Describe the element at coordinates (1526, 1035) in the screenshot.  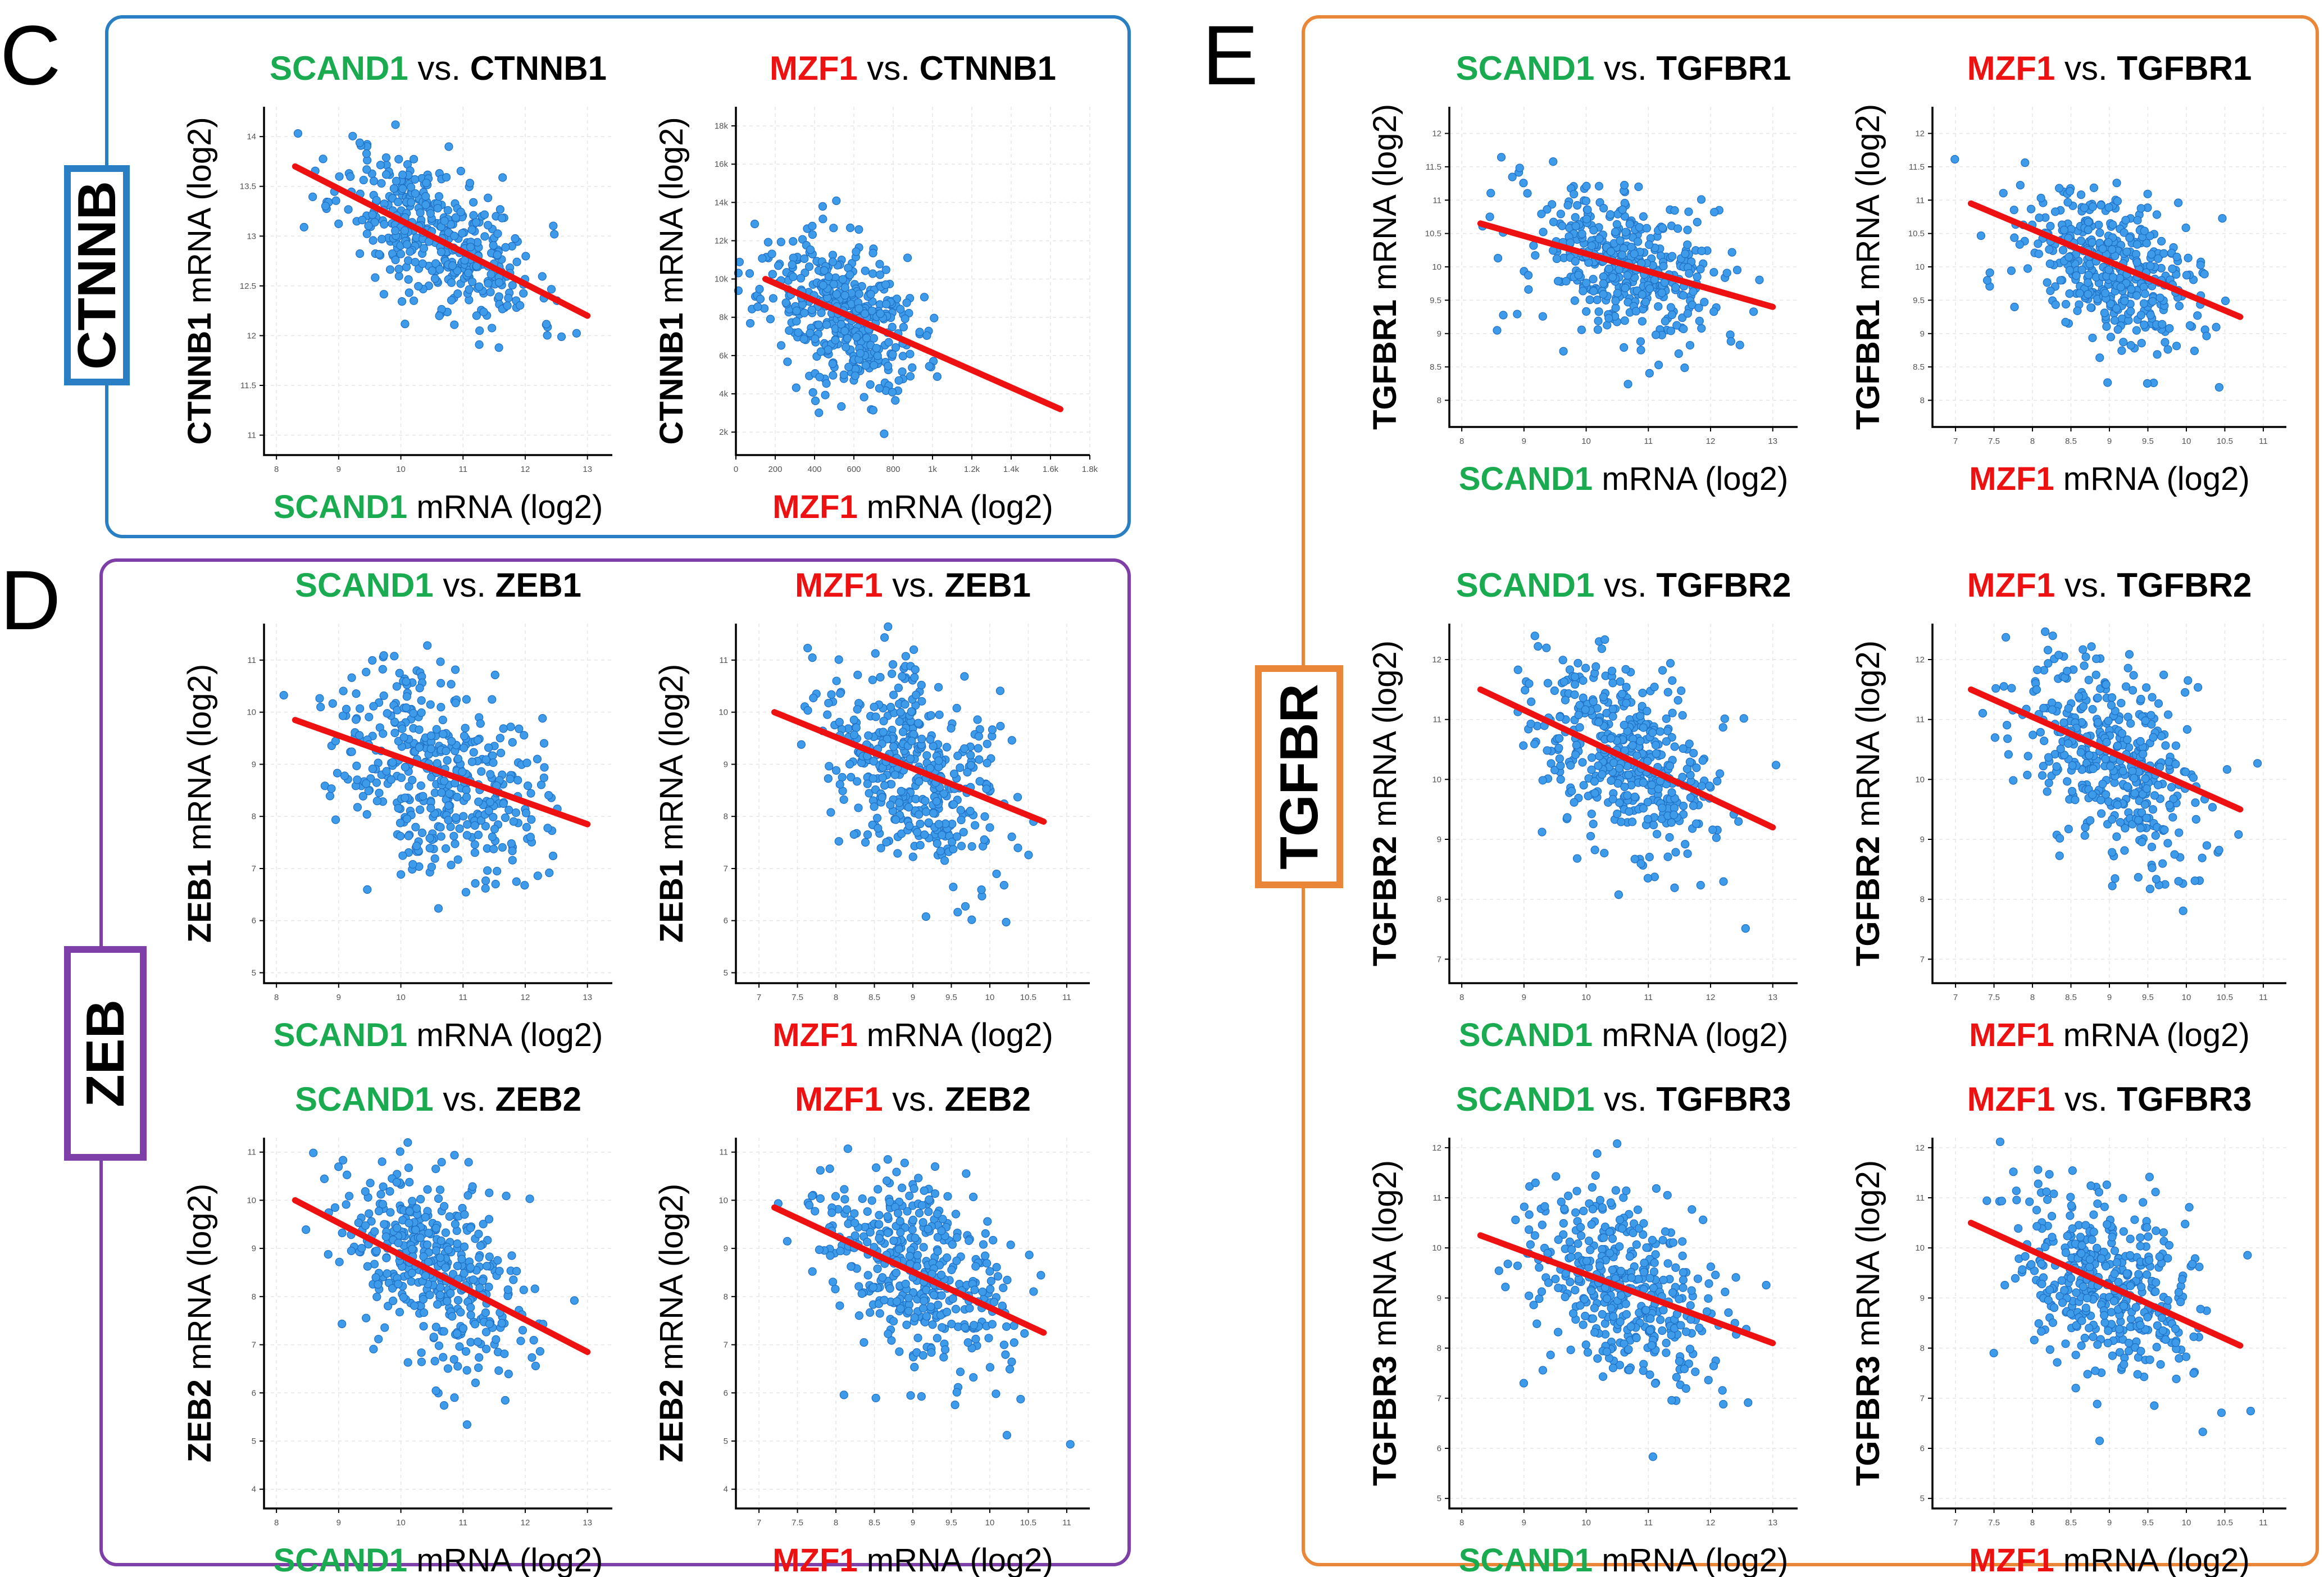
I see `x-axis-gene: SCAND1` at that location.